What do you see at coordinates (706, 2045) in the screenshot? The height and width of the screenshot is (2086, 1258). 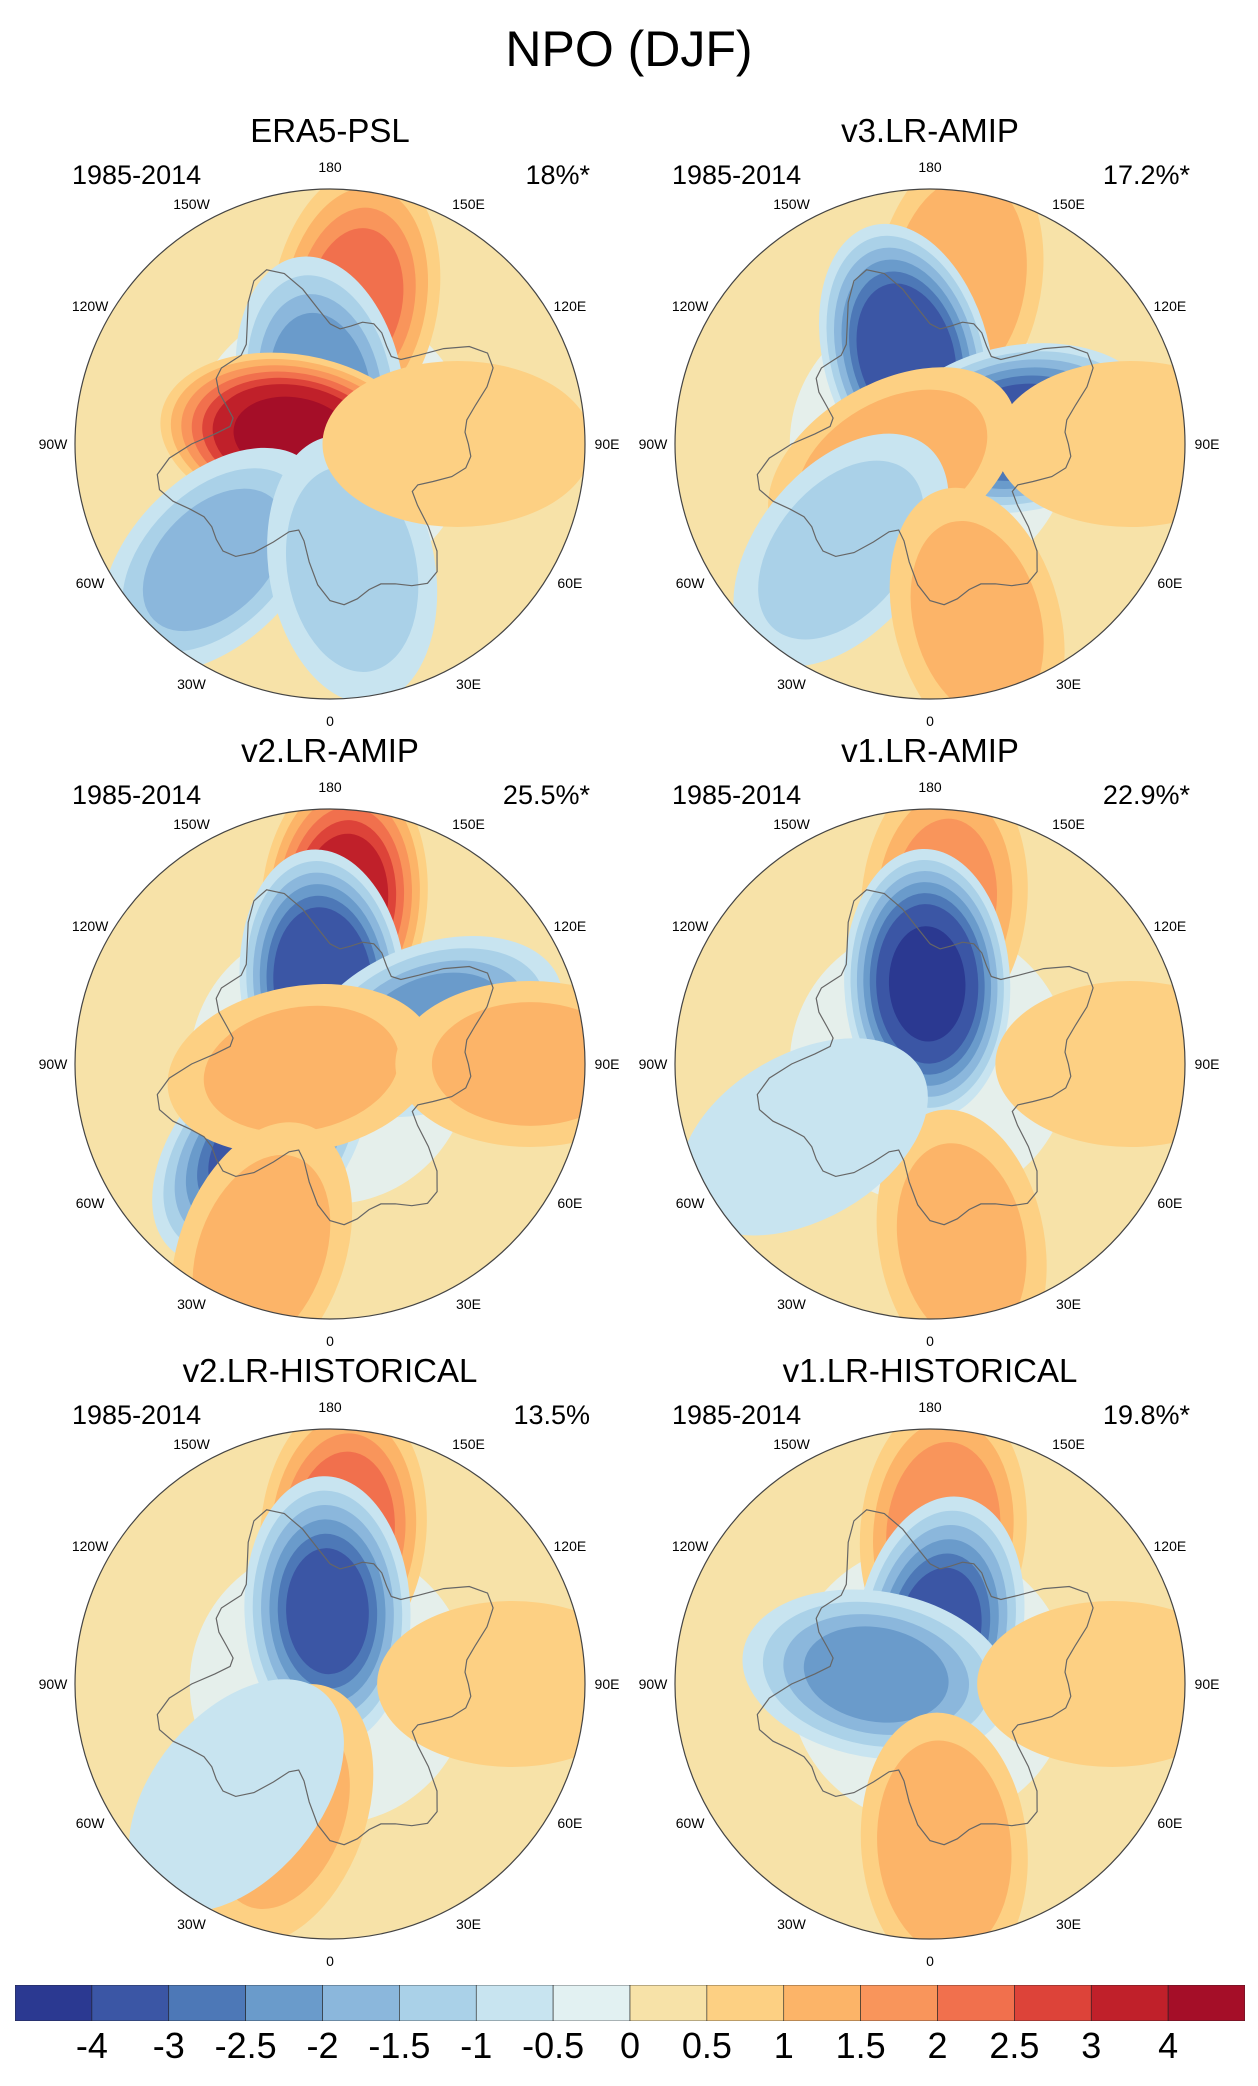 I see `colorbar-tick-label: 0.5` at bounding box center [706, 2045].